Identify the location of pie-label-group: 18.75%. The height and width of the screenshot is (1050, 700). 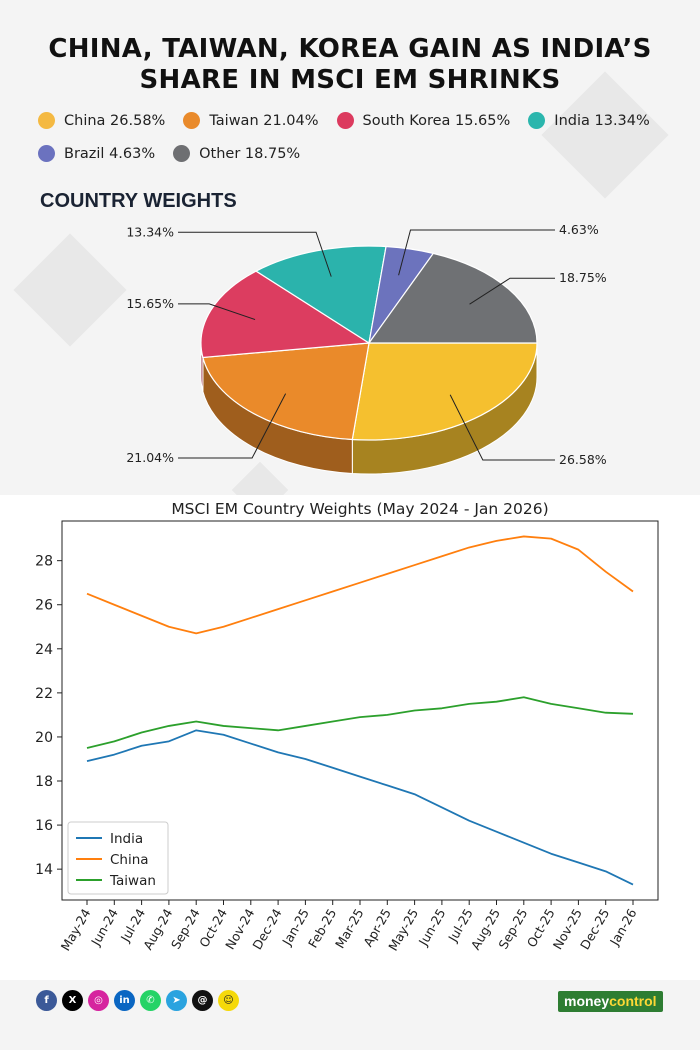
(538, 287).